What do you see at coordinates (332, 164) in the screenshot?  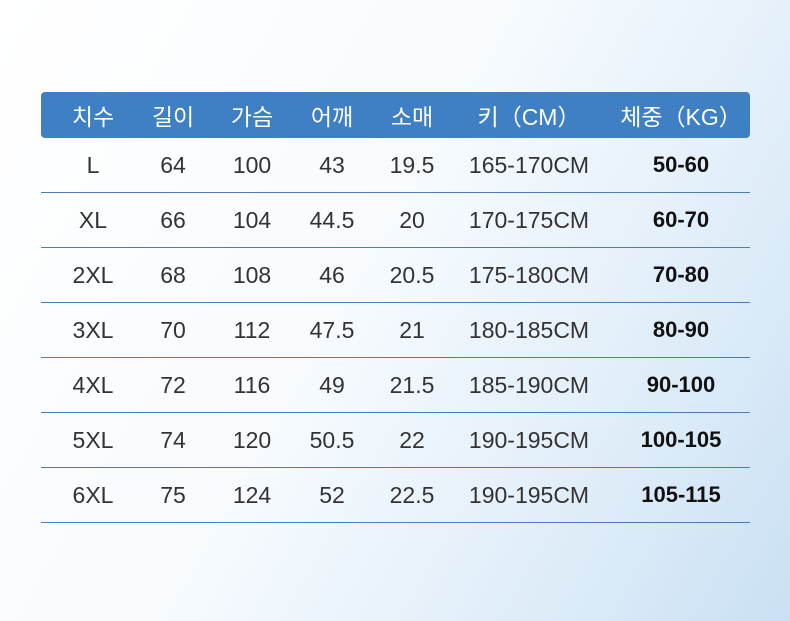 I see `cell-shoulder: 43` at bounding box center [332, 164].